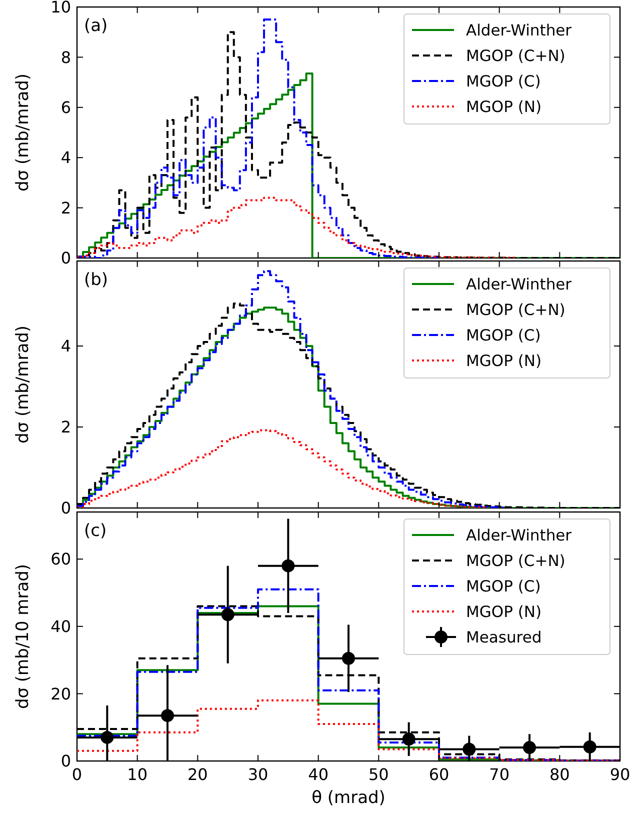 This screenshot has height=824, width=631. What do you see at coordinates (60, 694) in the screenshot?
I see `y-tick-label: 20` at bounding box center [60, 694].